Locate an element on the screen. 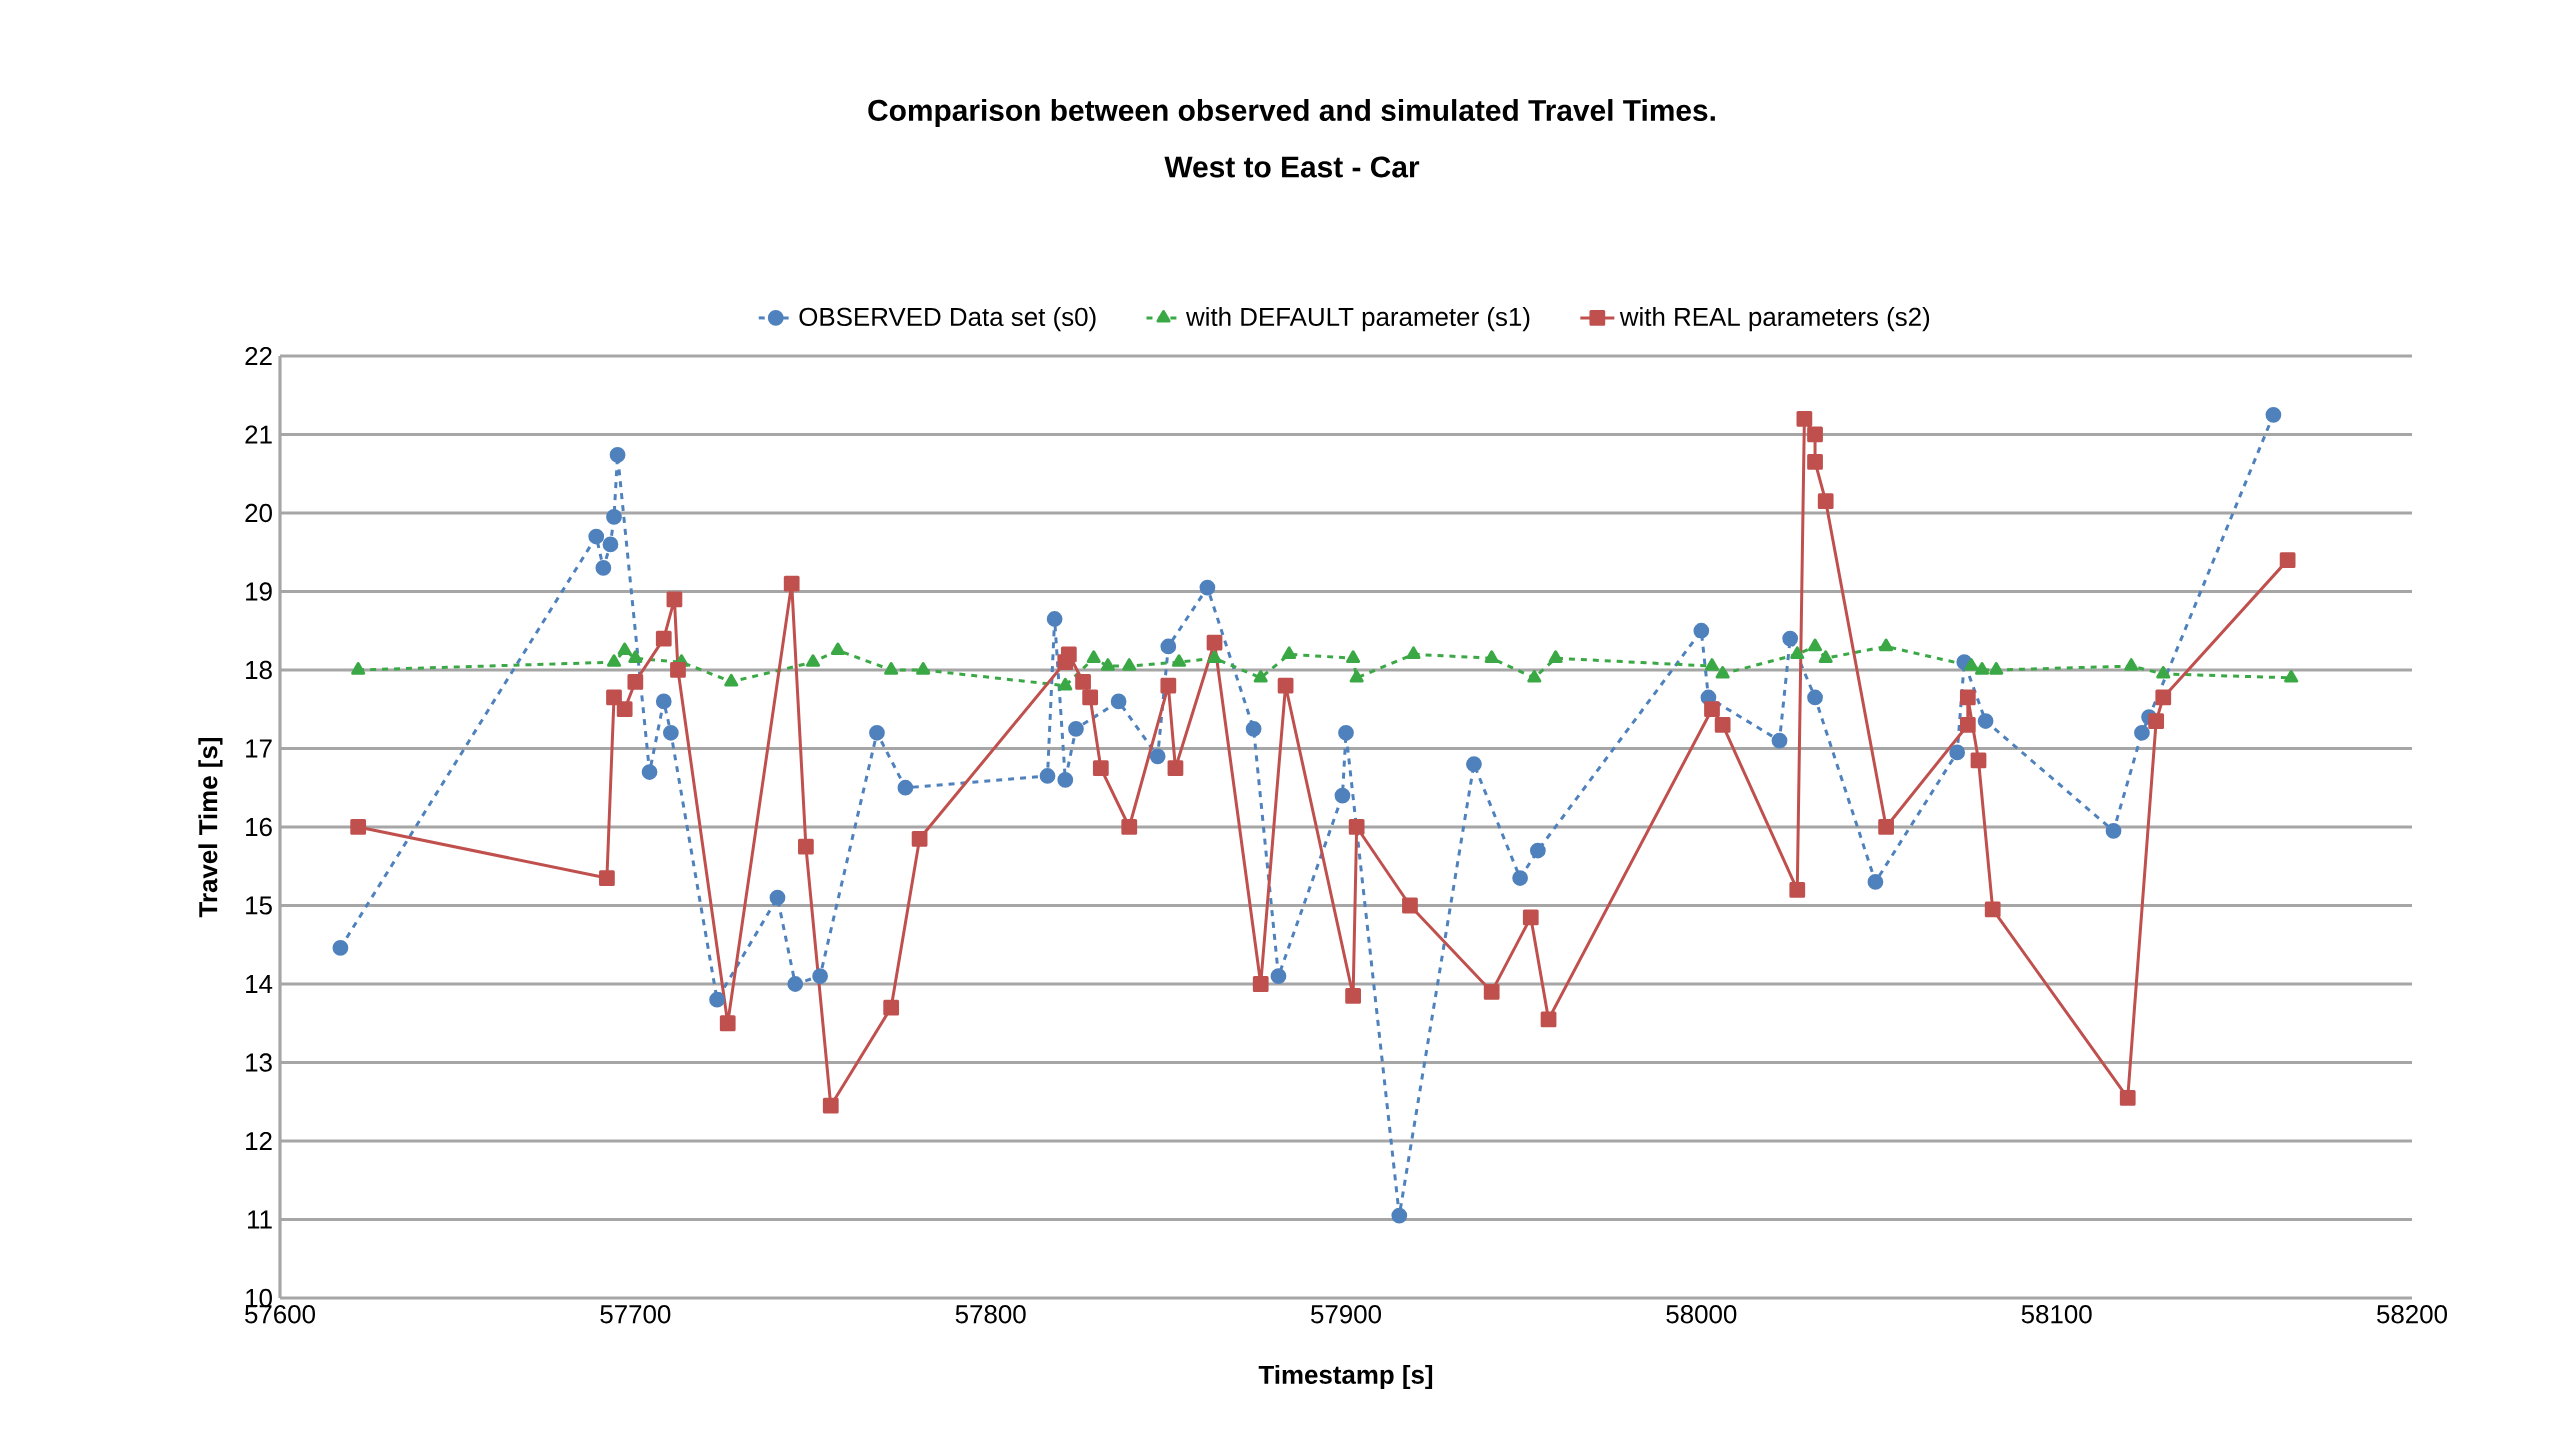 This screenshot has height=1447, width=2550. legend-label: with DEFAULT parameter (s1) is located at coordinates (1357, 319).